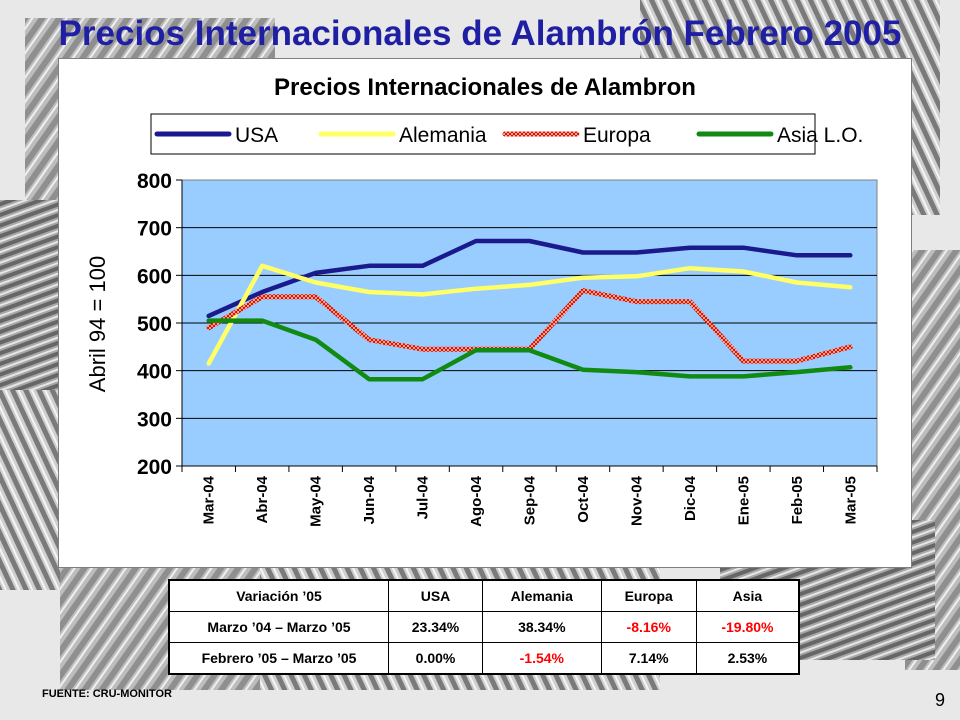 This screenshot has height=720, width=960. Describe the element at coordinates (154, 276) in the screenshot. I see `y-tick-label: 600` at that location.